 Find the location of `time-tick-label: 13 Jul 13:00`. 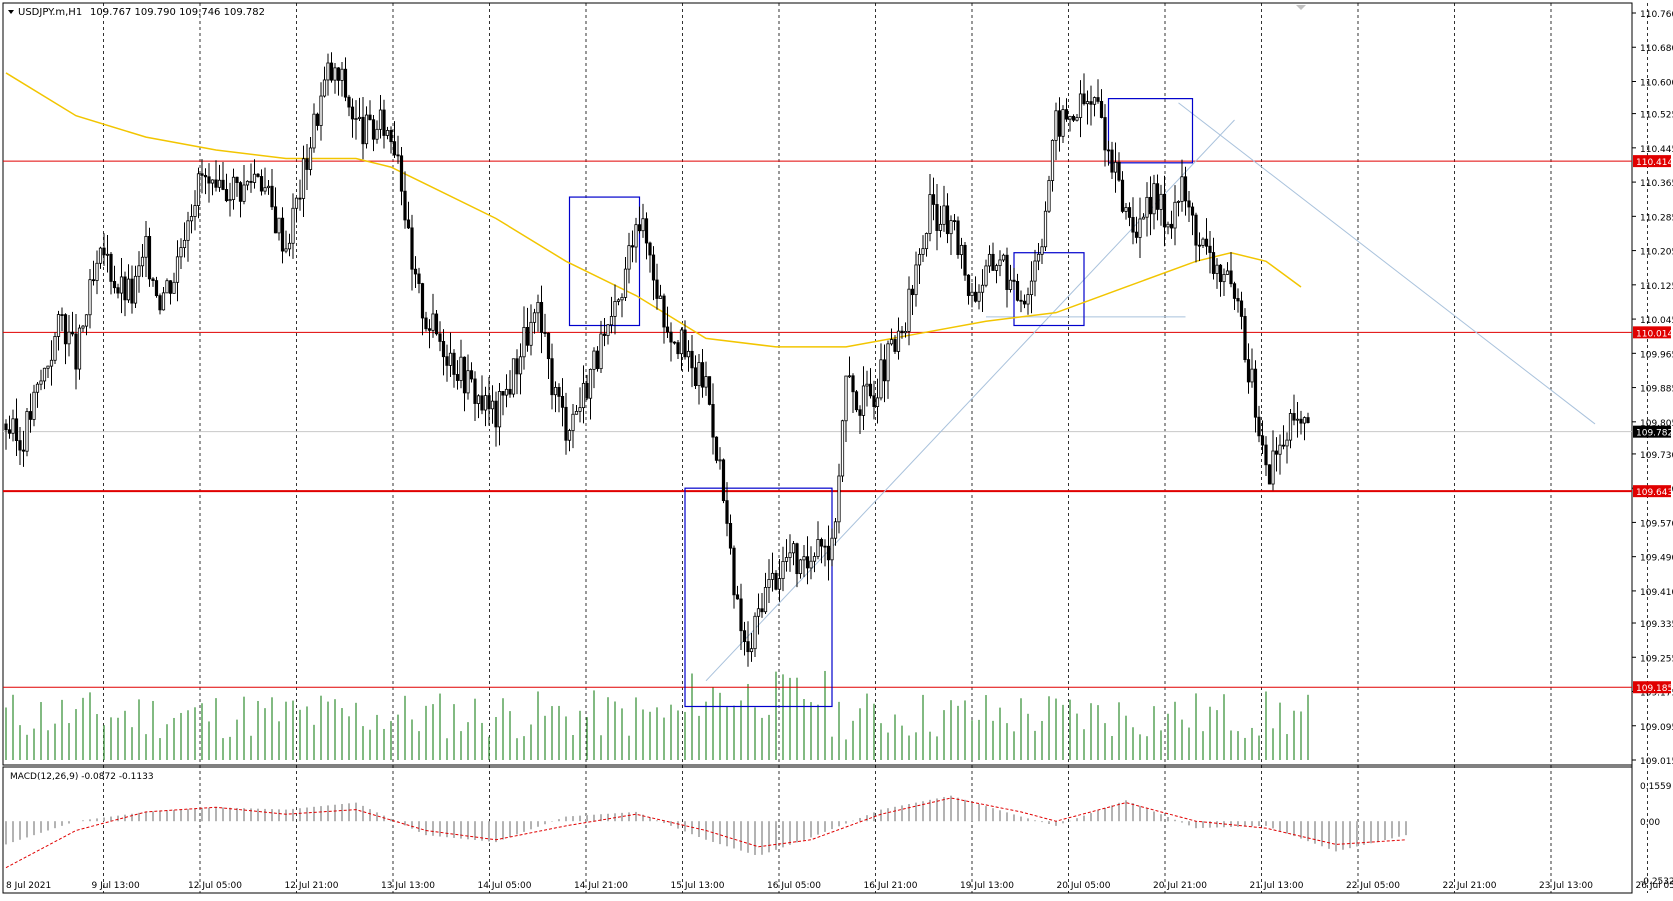

time-tick-label: 13 Jul 13:00 is located at coordinates (408, 886).